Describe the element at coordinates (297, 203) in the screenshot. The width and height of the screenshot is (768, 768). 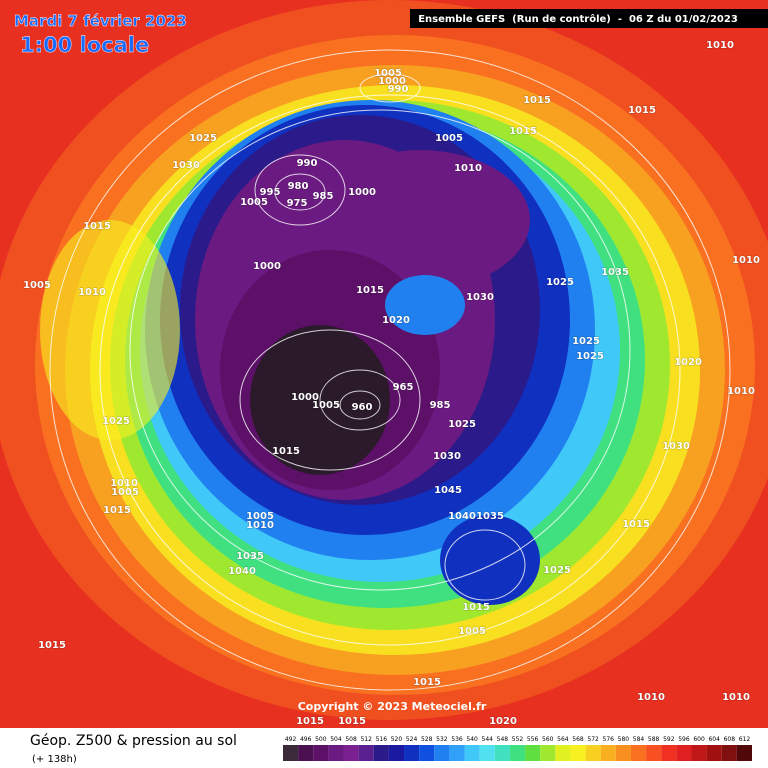
I see `isobar-label: 975` at that location.